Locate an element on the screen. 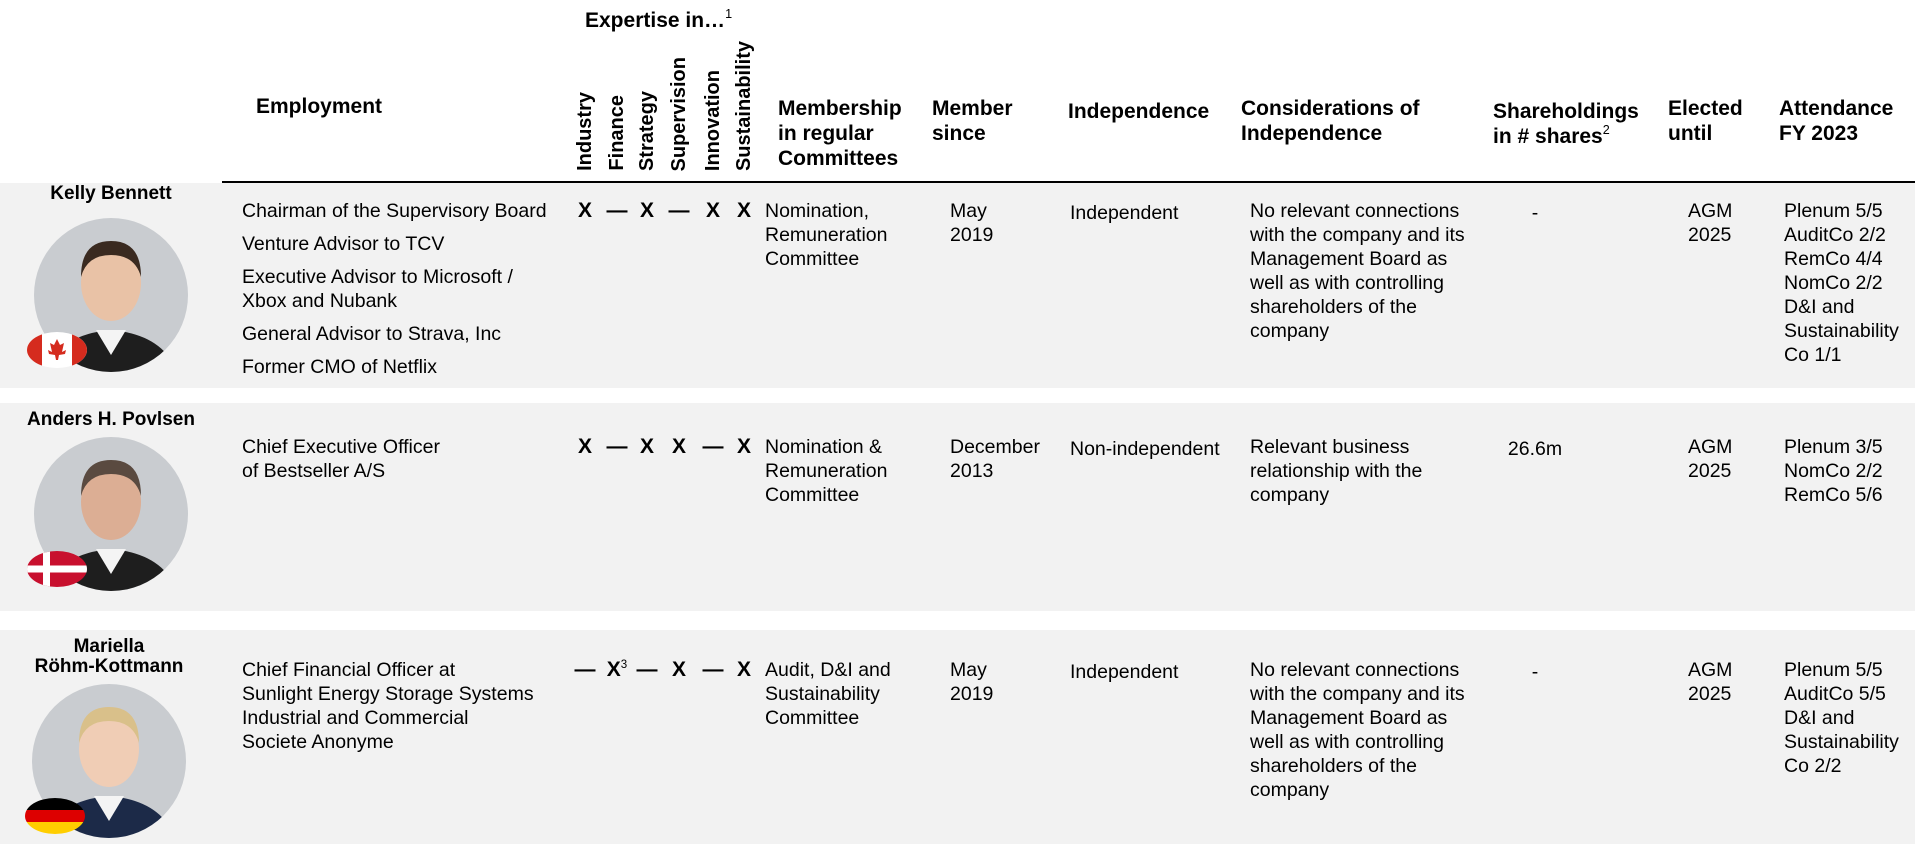 This screenshot has height=844, width=1915. member-name: Anders H. Povlsen is located at coordinates (113, 420).